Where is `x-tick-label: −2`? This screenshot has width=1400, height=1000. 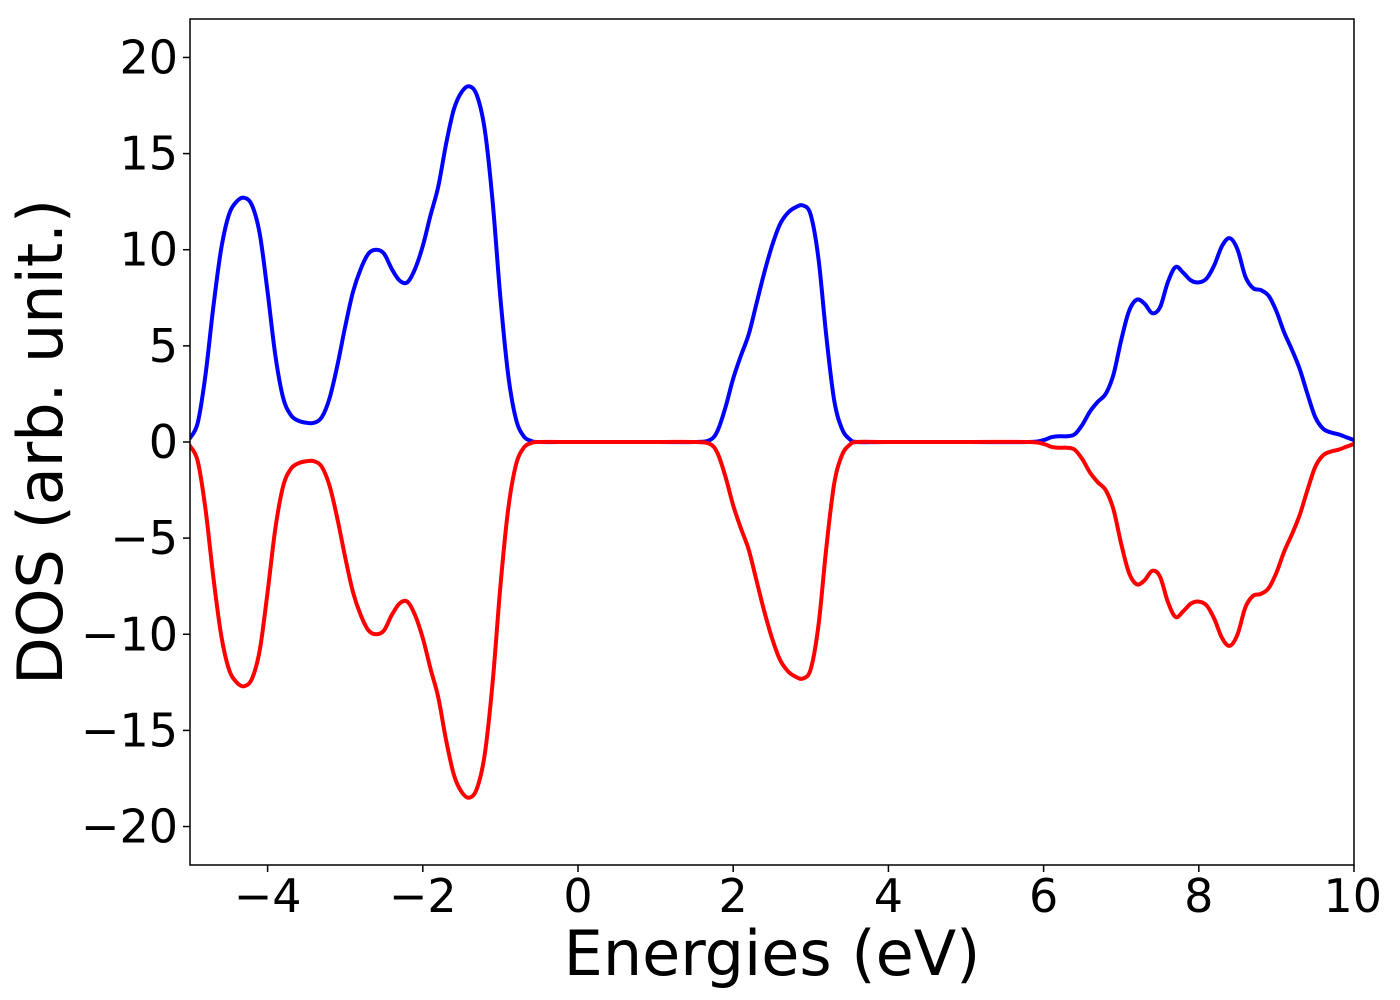 x-tick-label: −2 is located at coordinates (423, 896).